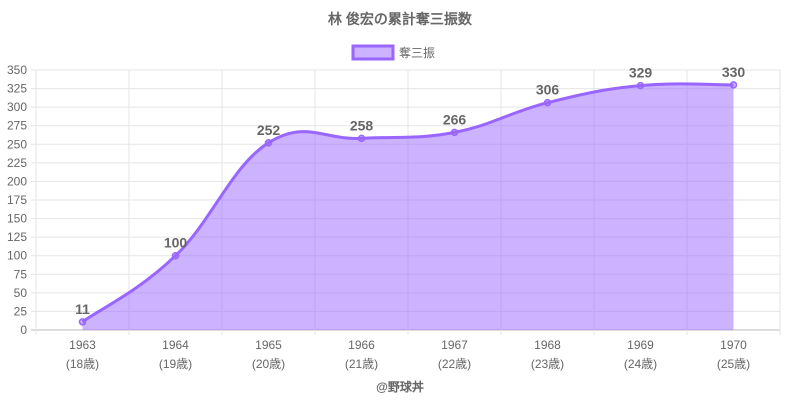 The height and width of the screenshot is (400, 800). What do you see at coordinates (361, 364) in the screenshot?
I see `x-tick-sublabel: (21歳)` at bounding box center [361, 364].